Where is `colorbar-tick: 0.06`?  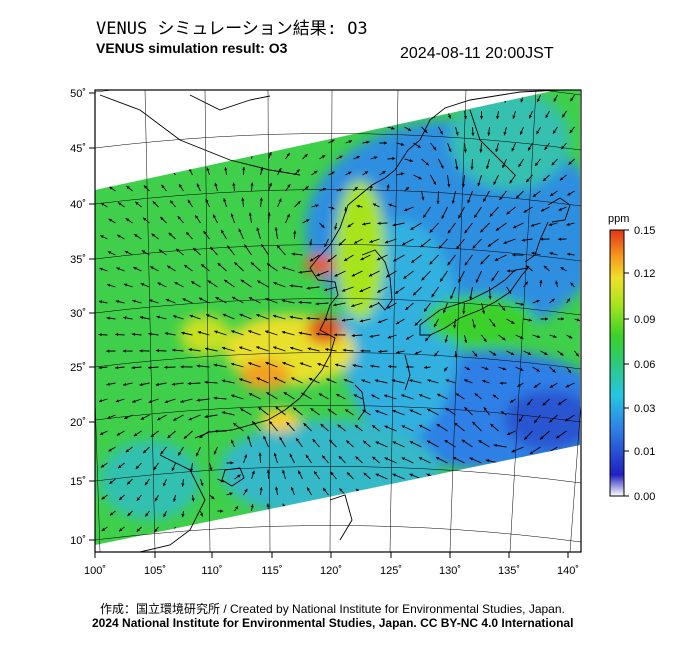
colorbar-tick: 0.06 is located at coordinates (644, 365).